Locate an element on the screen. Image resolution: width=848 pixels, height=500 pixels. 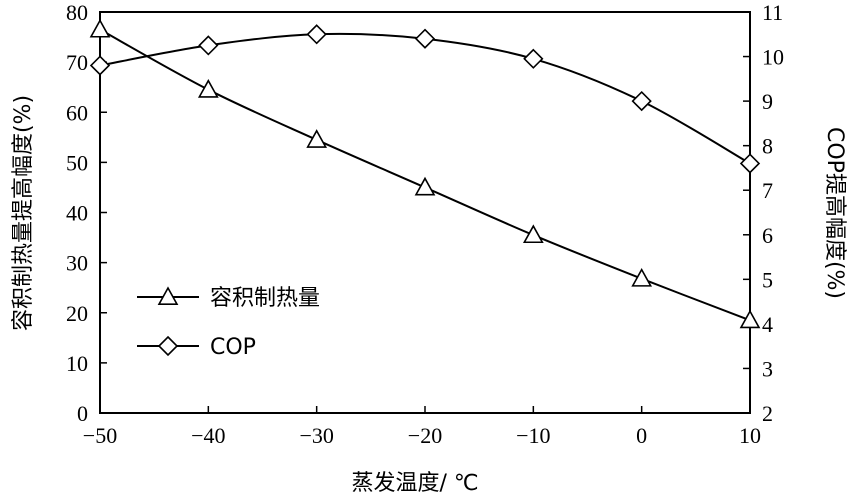
right-y-tick-label: 10 is located at coordinates (773, 57).